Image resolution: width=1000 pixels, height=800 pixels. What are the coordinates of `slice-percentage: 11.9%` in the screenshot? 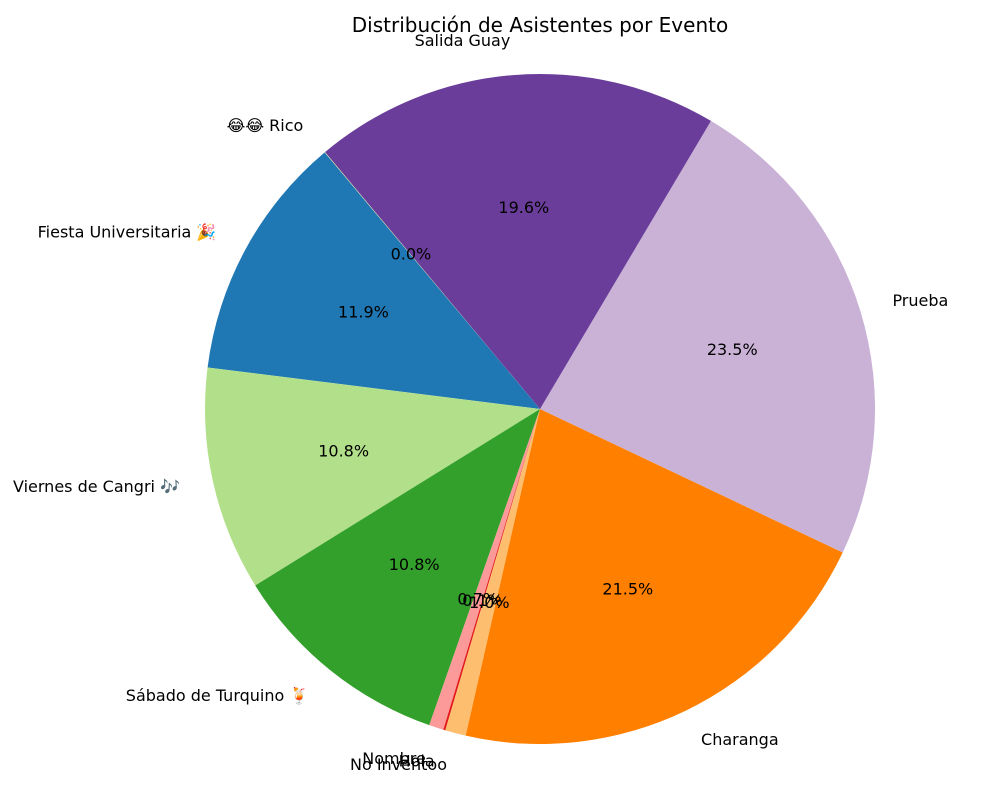 It's located at (363, 311).